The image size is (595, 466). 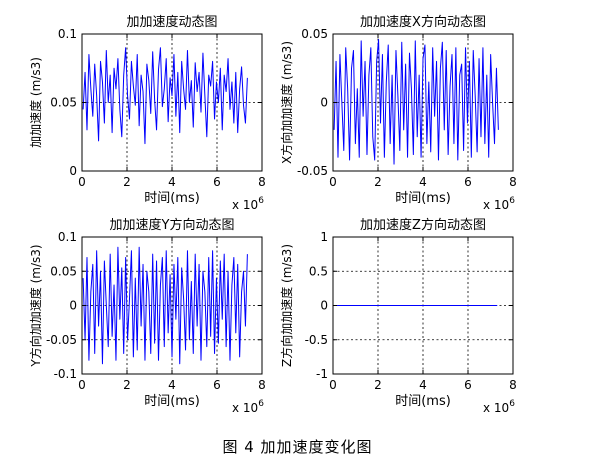 What do you see at coordinates (423, 22) in the screenshot?
I see `chart-title: 加加速度X方向动态图` at bounding box center [423, 22].